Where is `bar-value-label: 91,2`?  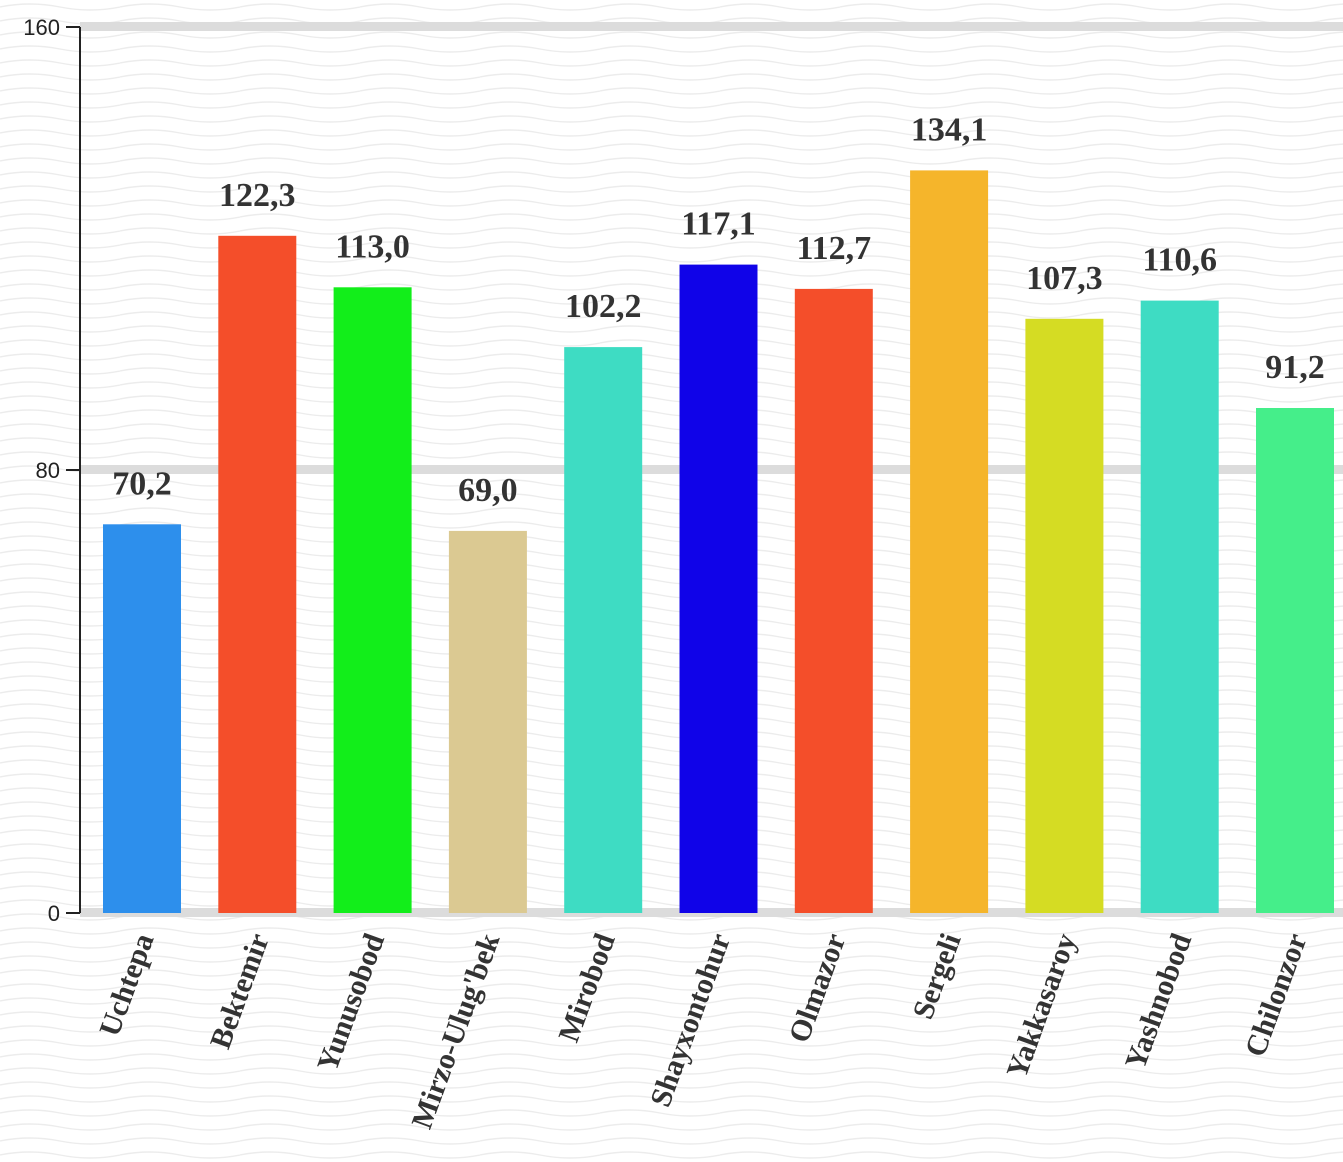 bar-value-label: 91,2 is located at coordinates (1295, 367).